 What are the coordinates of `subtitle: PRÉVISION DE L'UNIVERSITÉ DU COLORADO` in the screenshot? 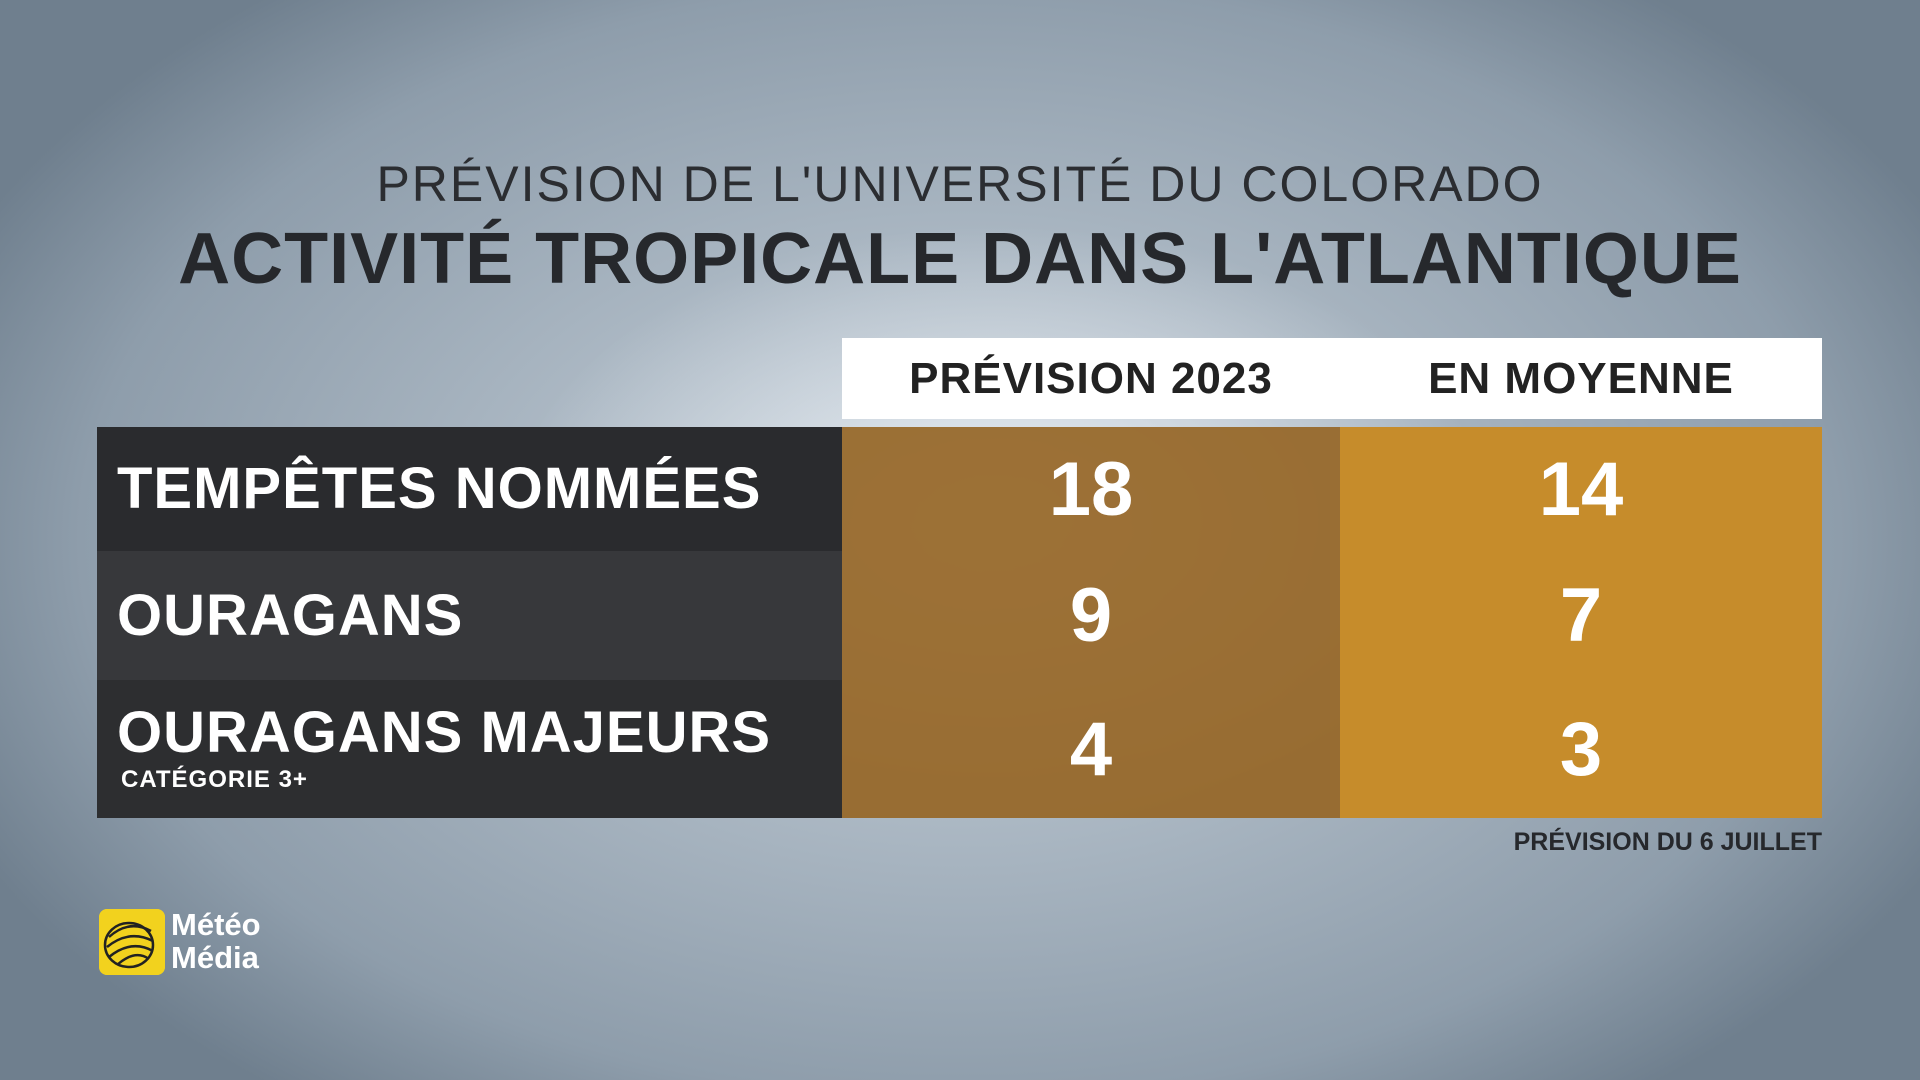 It's located at (960, 184).